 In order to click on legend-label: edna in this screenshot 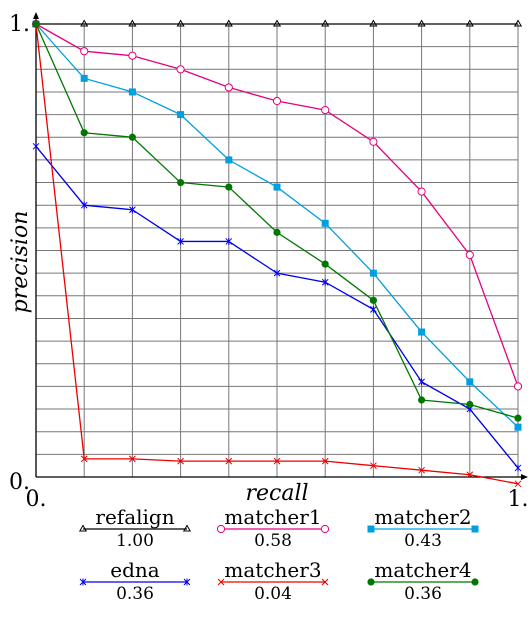, I will do `click(135, 570)`.